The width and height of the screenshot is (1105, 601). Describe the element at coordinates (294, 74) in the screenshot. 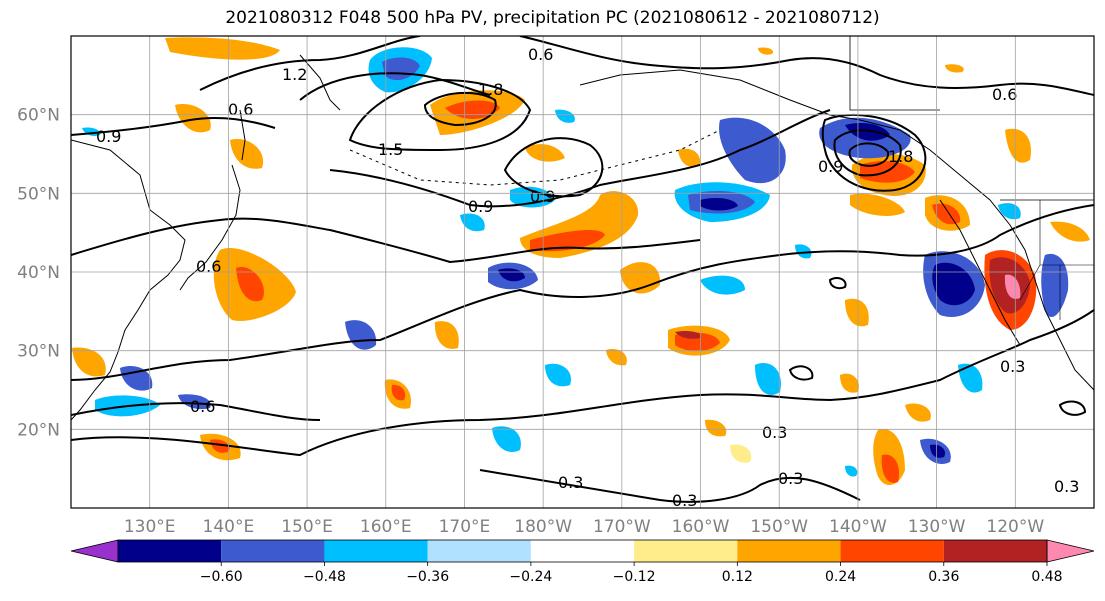

I see `contour-label: 1.2` at that location.